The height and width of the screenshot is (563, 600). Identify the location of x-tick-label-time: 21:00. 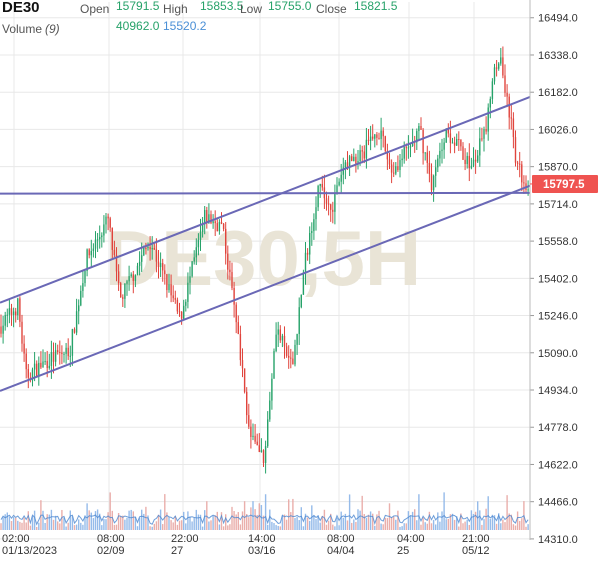
(476, 539).